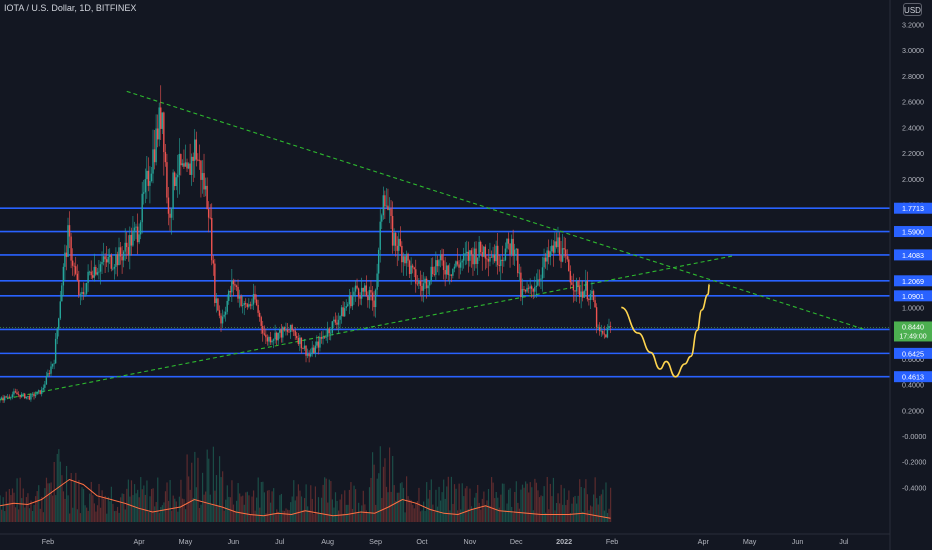  What do you see at coordinates (914, 436) in the screenshot?
I see `y-tick-label: -0.0000` at bounding box center [914, 436].